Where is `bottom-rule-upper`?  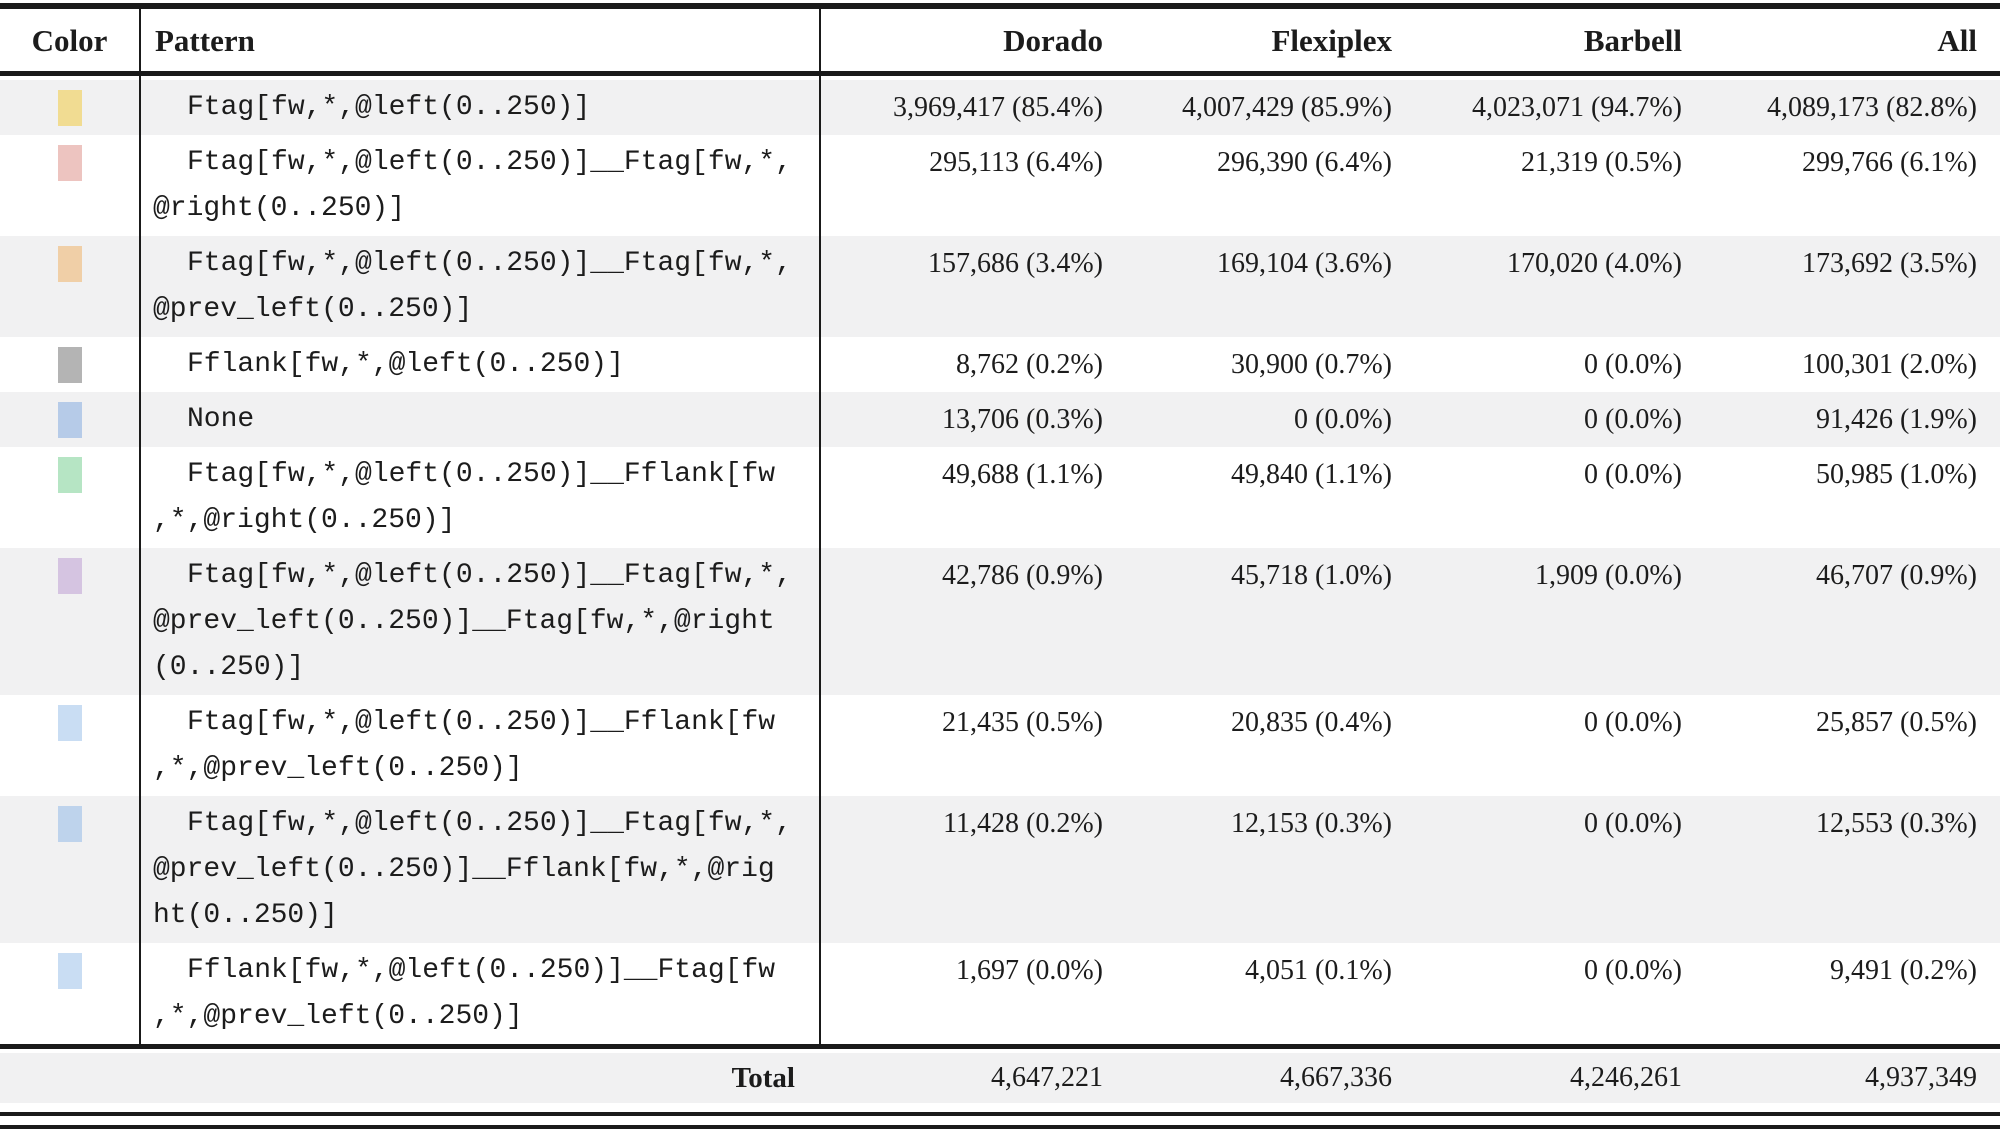 bottom-rule-upper is located at coordinates (1000, 1114).